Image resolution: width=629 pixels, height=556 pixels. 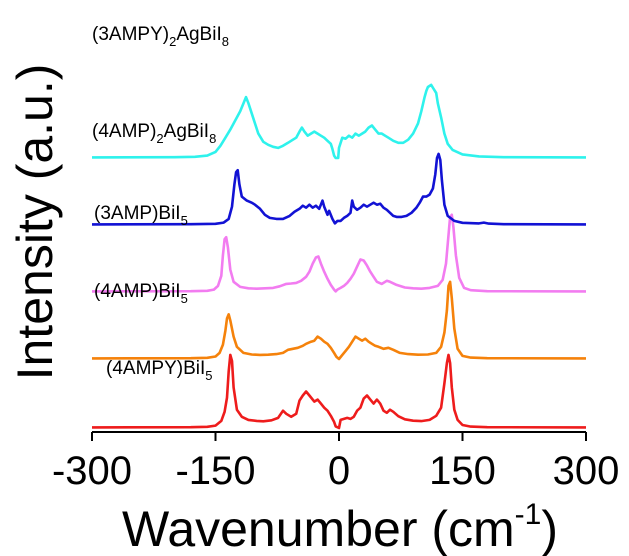 I want to click on series-label-text: (4AMP)BiI, so click(x=137, y=291).